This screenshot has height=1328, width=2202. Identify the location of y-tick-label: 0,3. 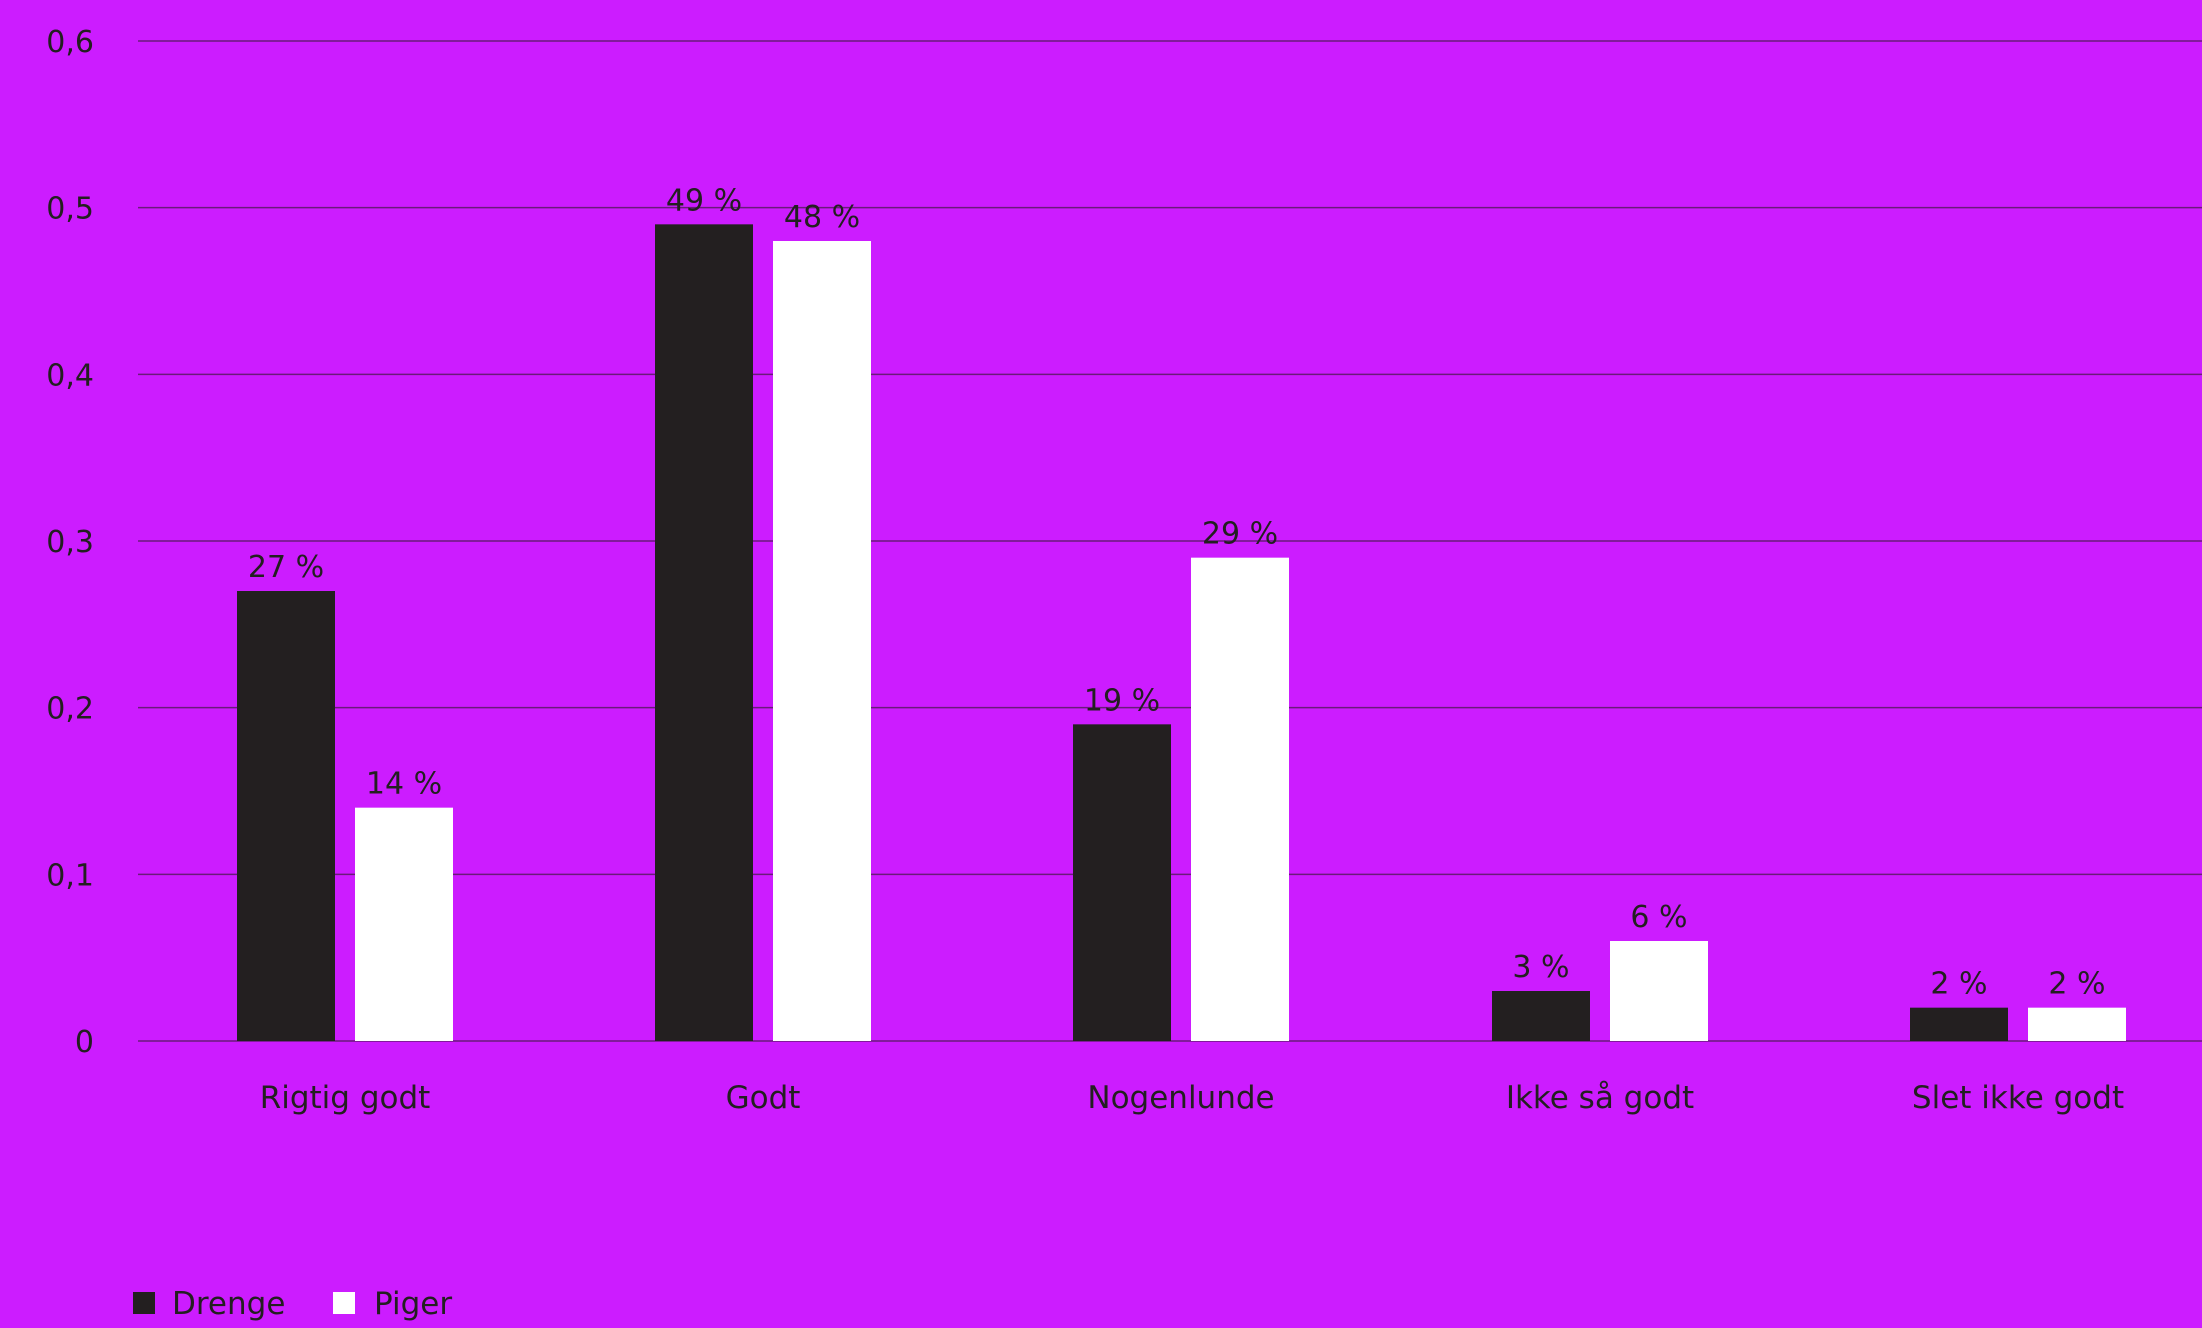
(70, 542).